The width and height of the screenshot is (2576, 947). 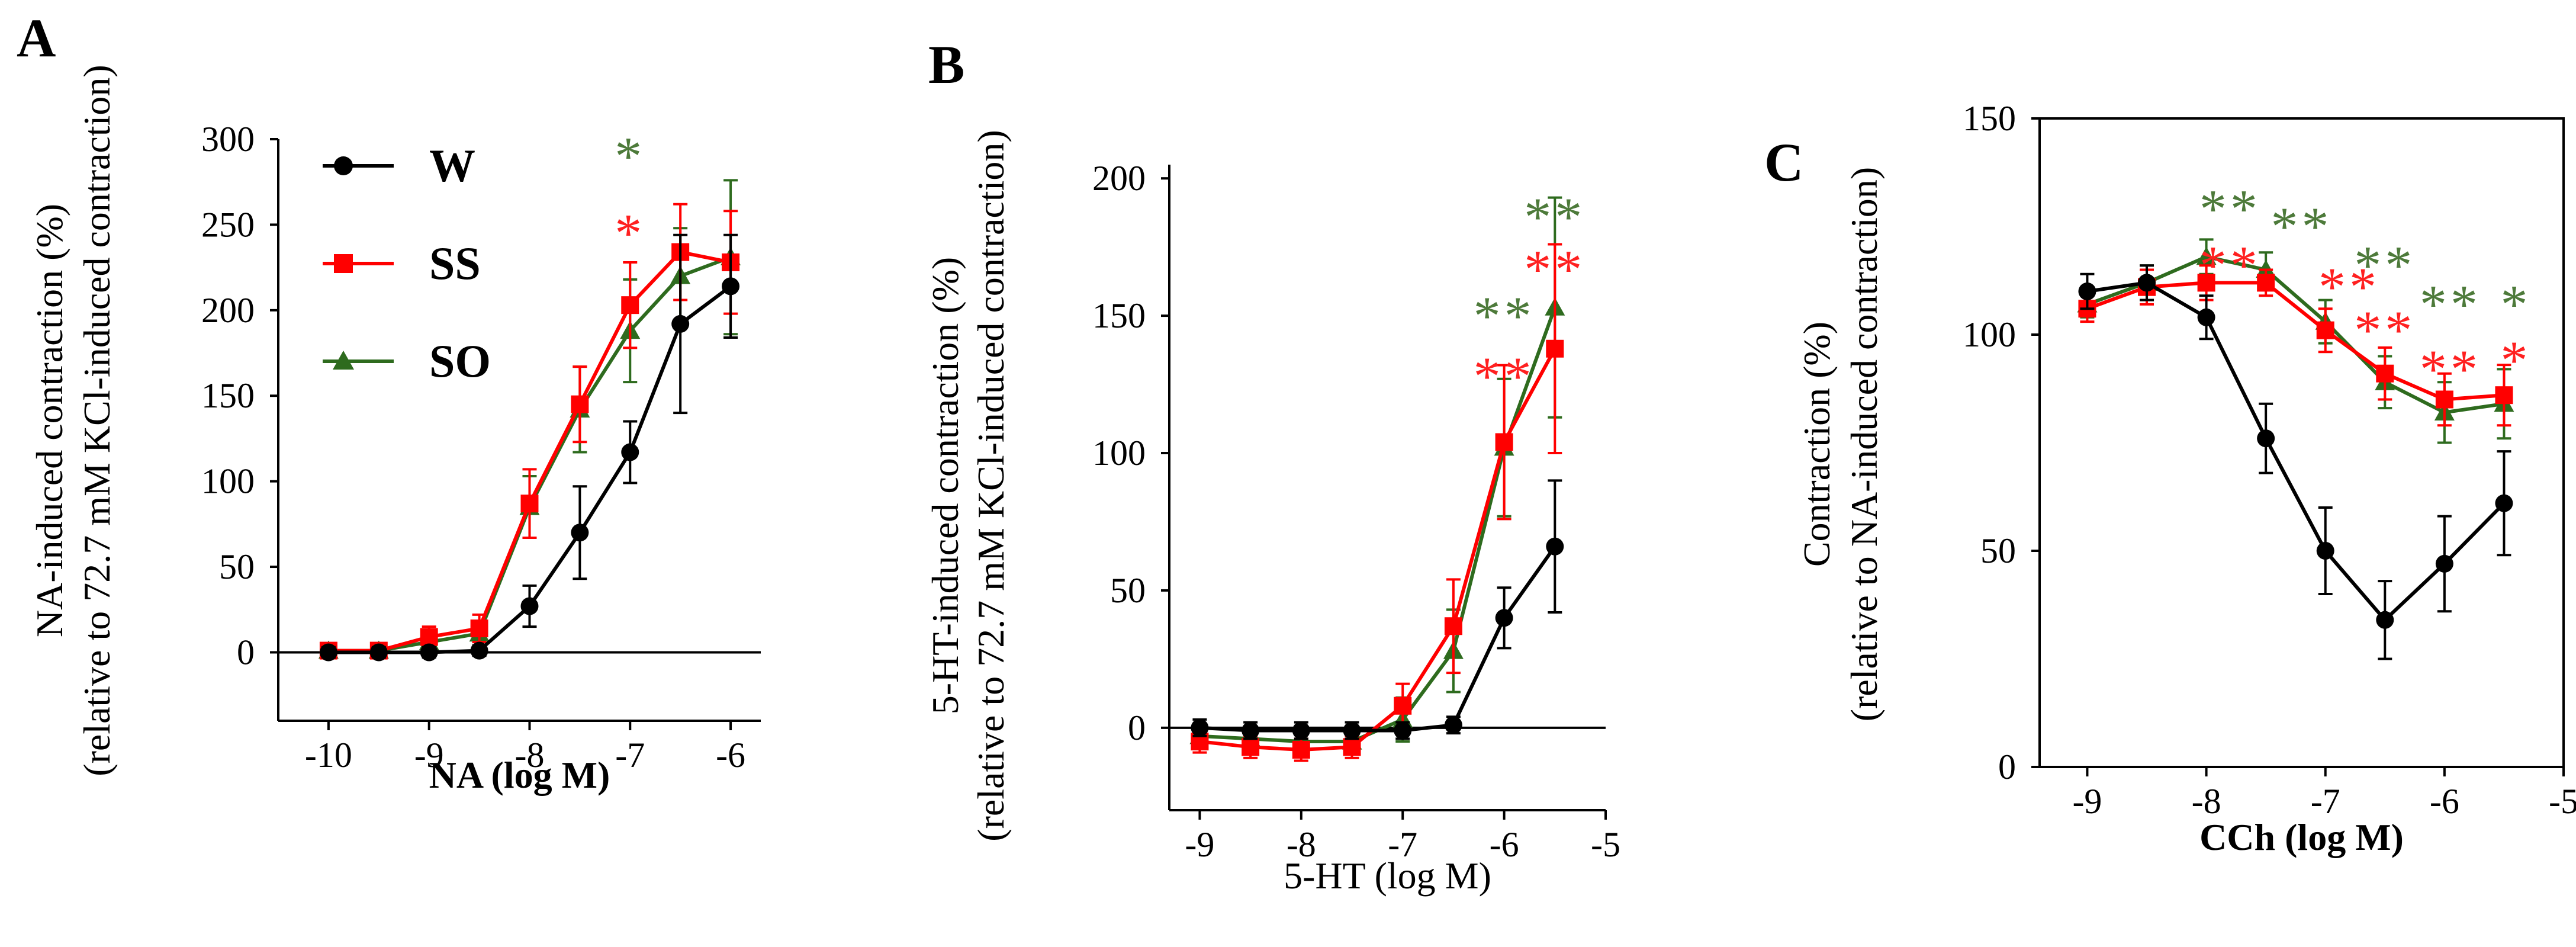 I want to click on y-axis-title: NA-induced contraction (%), so click(x=49, y=420).